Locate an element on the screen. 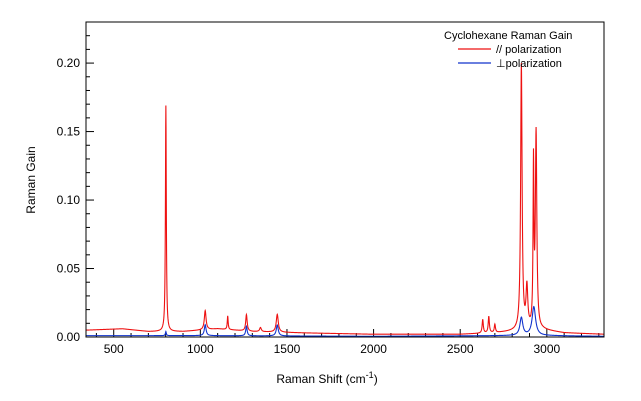  x-axis-title-superscript: -1 is located at coordinates (370, 375).